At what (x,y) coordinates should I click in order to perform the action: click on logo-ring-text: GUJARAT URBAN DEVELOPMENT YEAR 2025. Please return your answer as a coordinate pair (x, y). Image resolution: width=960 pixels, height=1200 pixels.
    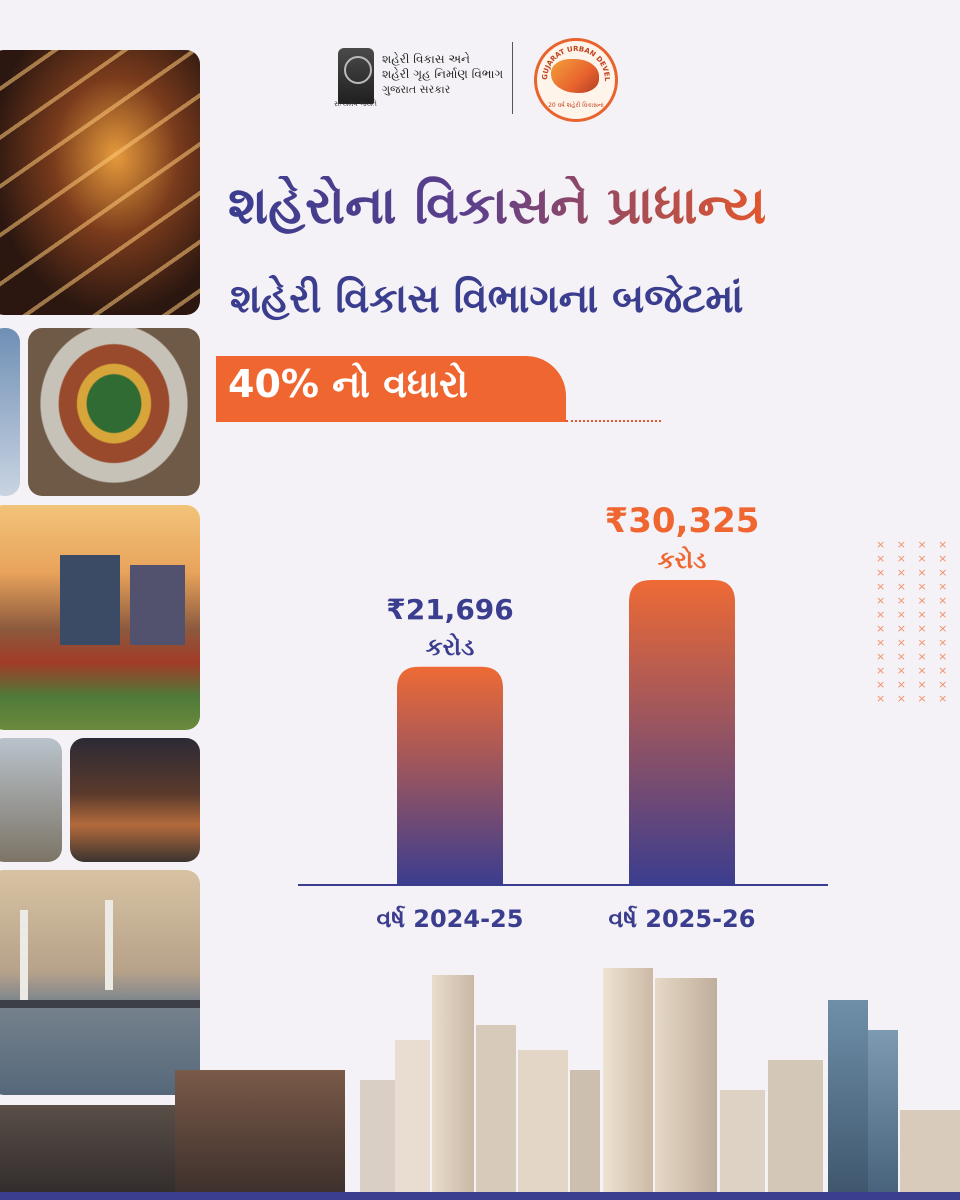
    Looking at the image, I should click on (574, 61).